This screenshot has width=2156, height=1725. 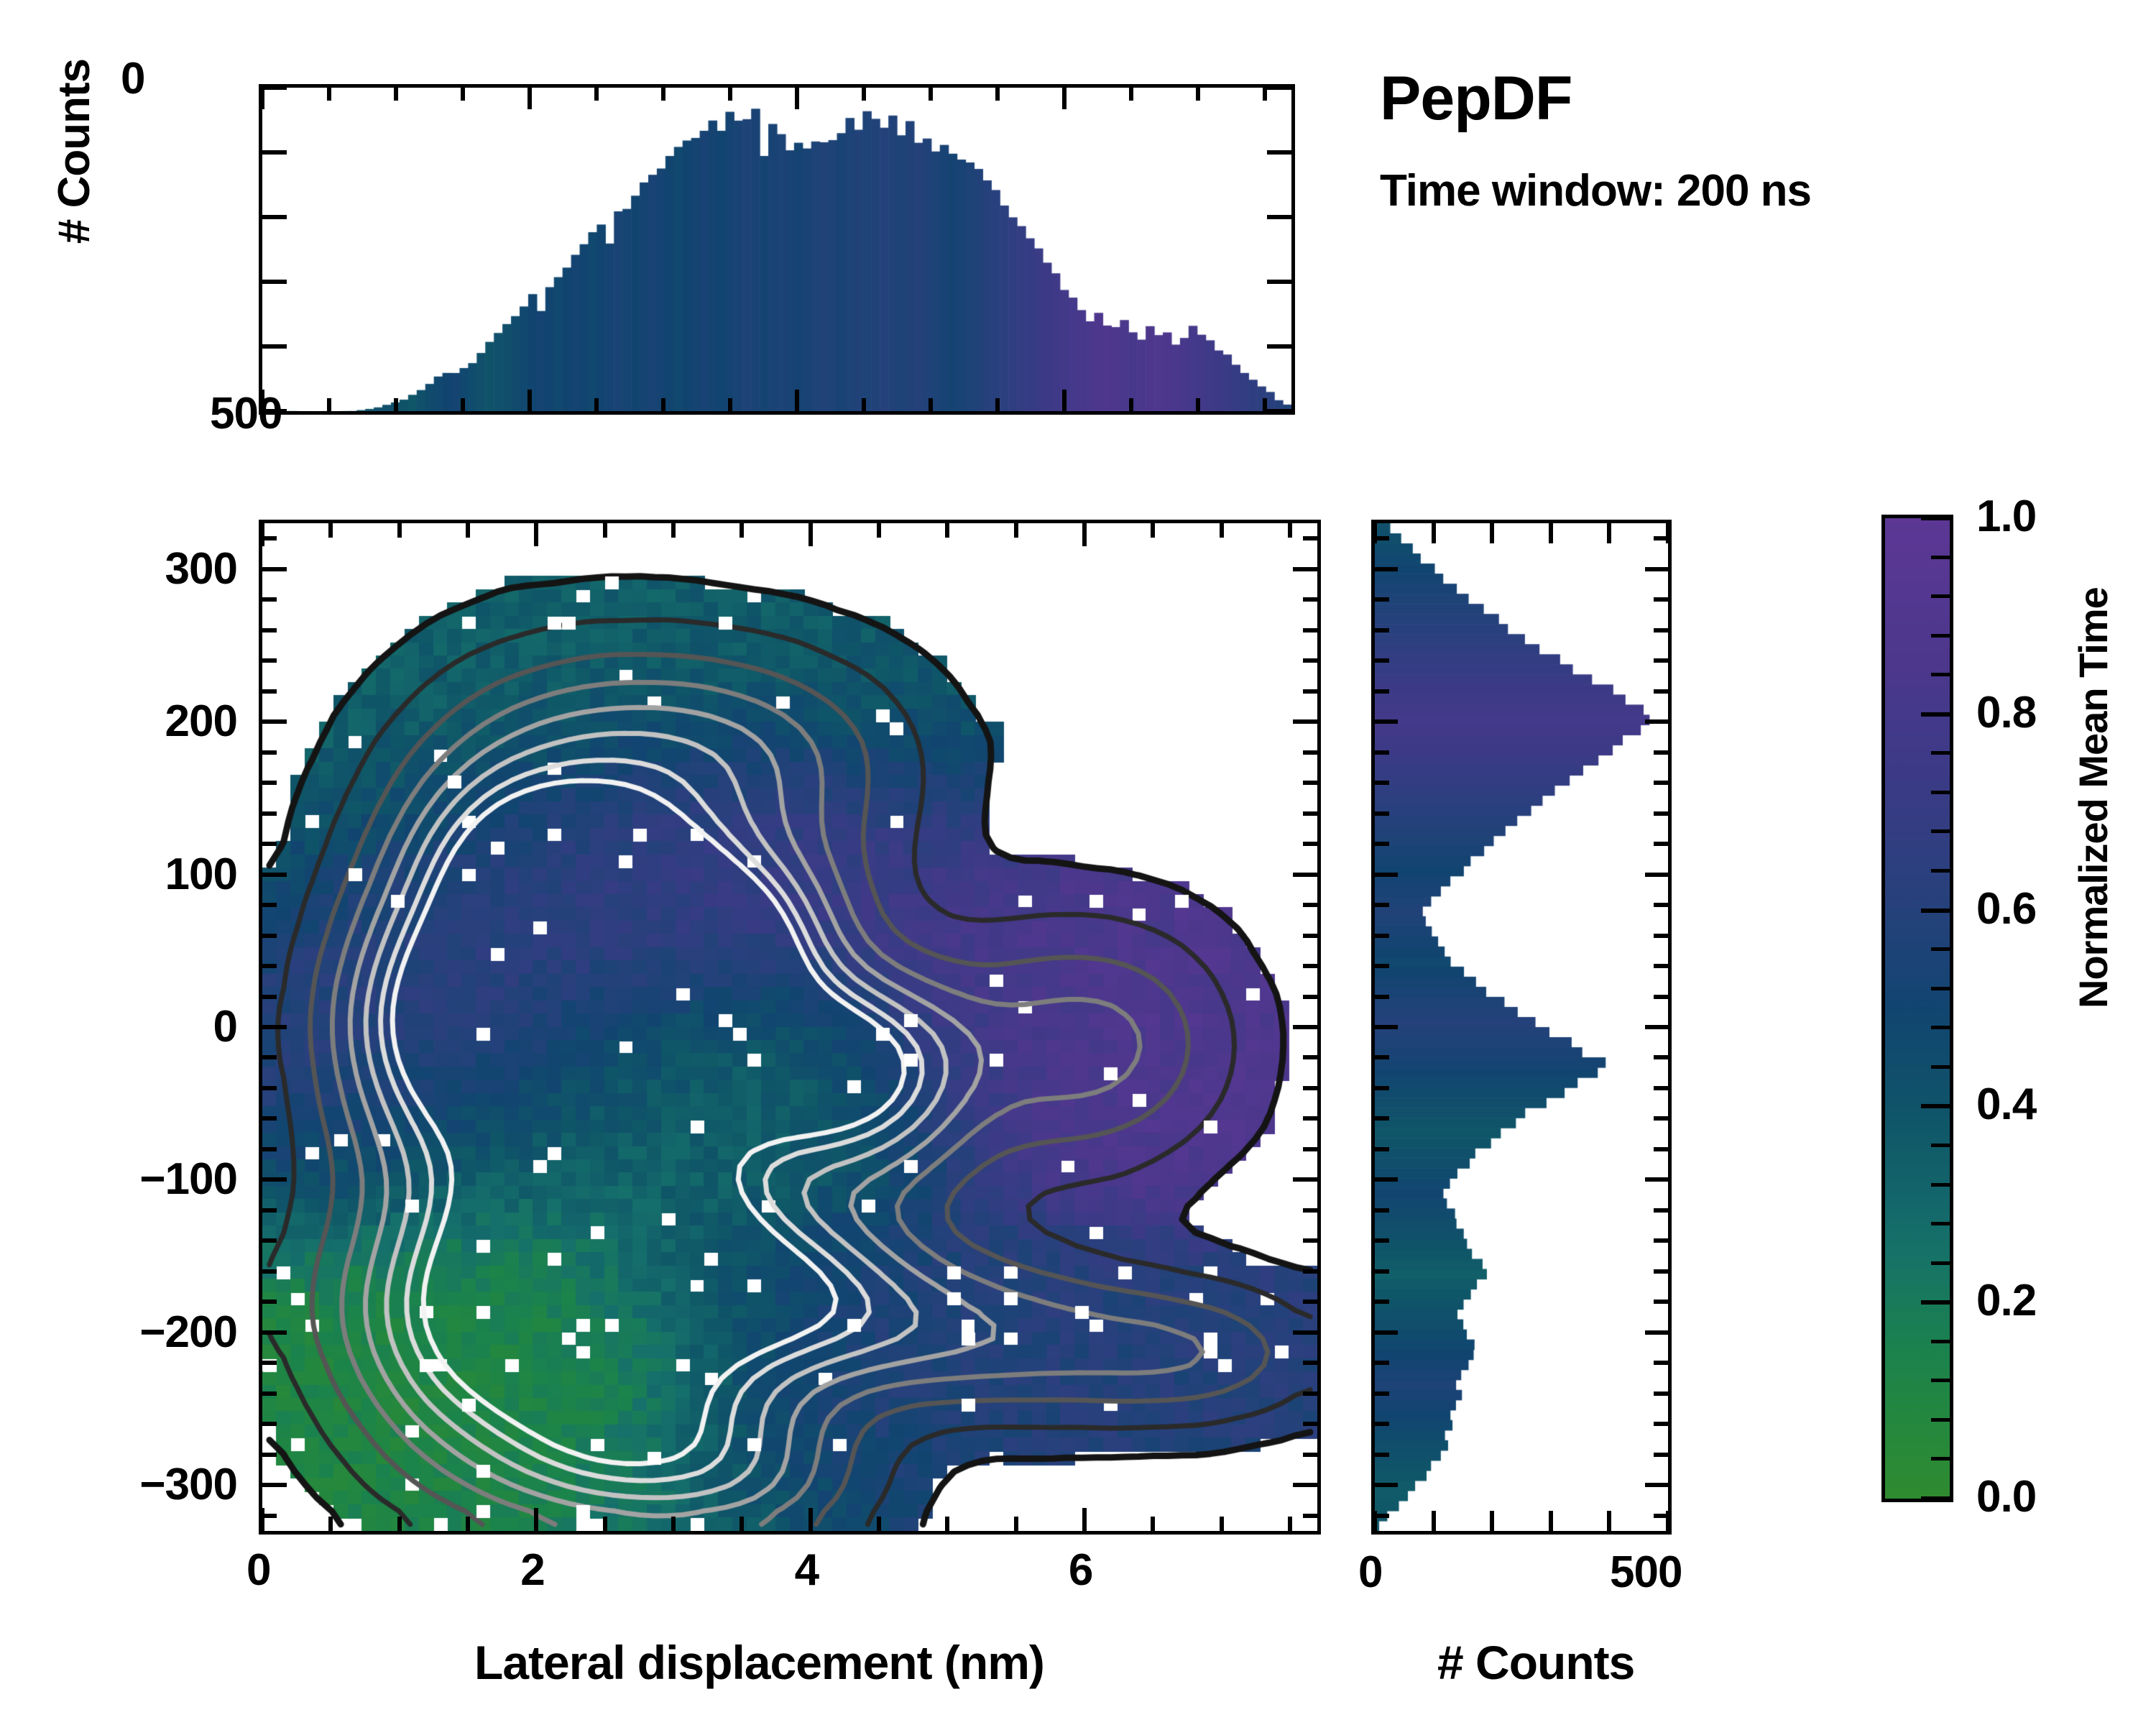 What do you see at coordinates (807, 1570) in the screenshot?
I see `main-xtick-4: 4` at bounding box center [807, 1570].